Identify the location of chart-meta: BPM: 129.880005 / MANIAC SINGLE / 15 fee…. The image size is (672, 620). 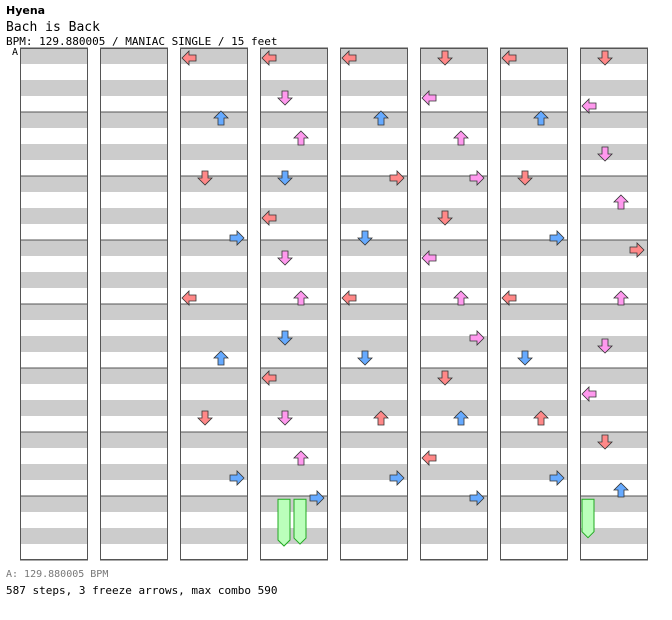
(142, 41).